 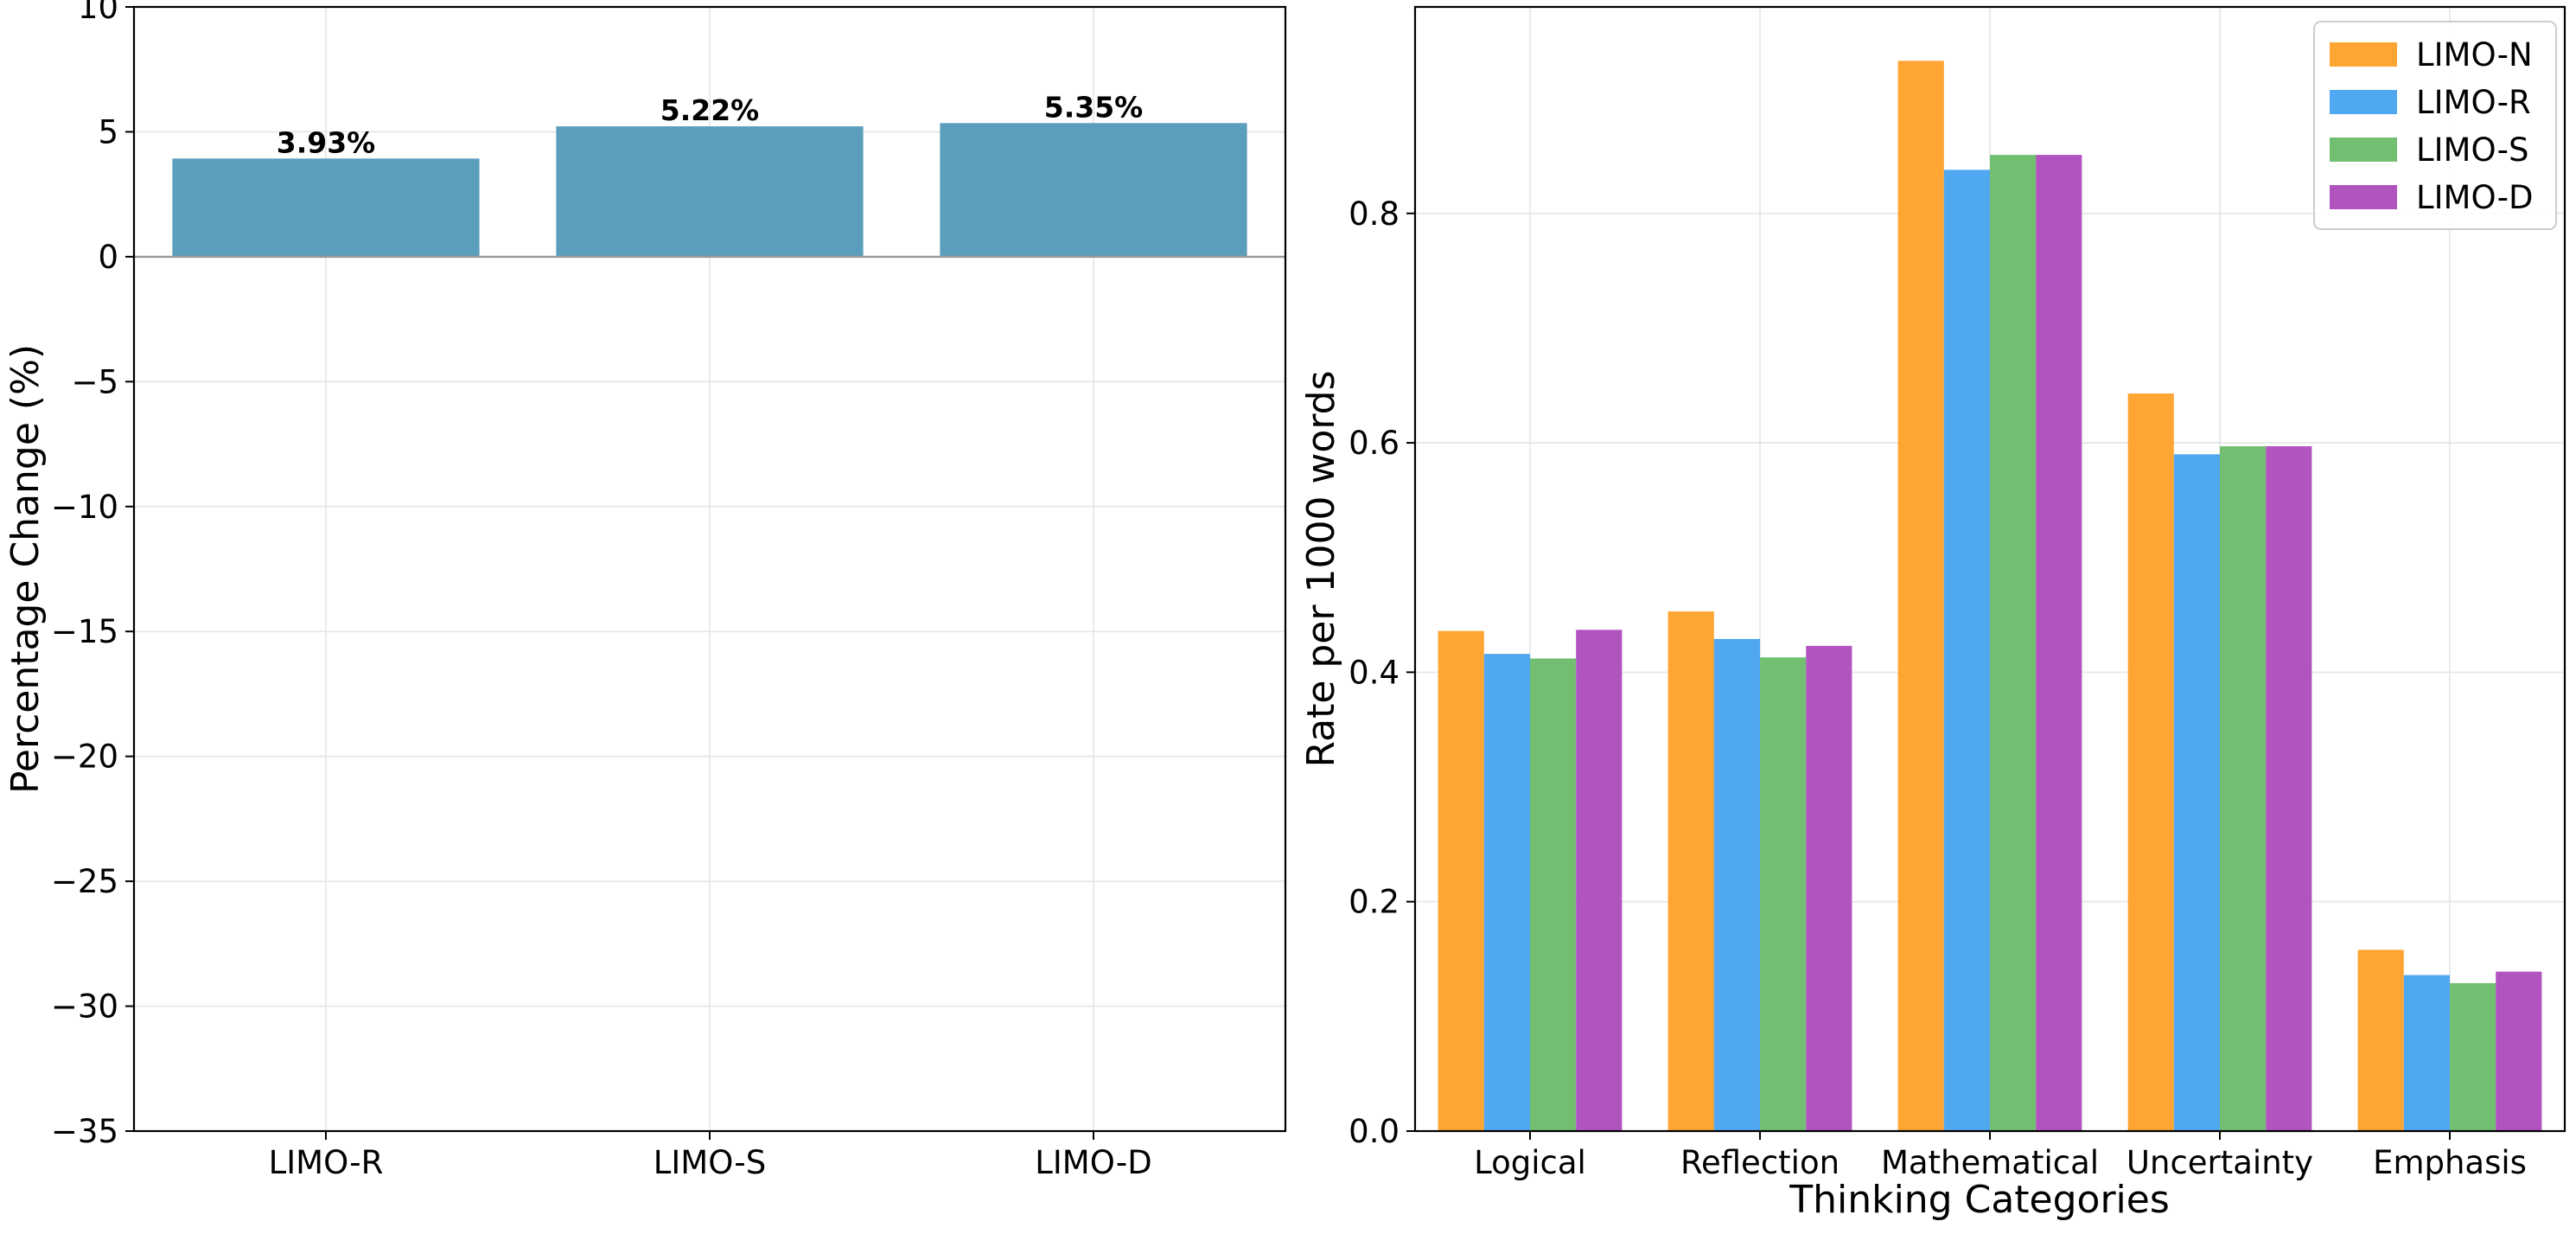 What do you see at coordinates (84, 1132) in the screenshot?
I see `y-tick-label: −35` at bounding box center [84, 1132].